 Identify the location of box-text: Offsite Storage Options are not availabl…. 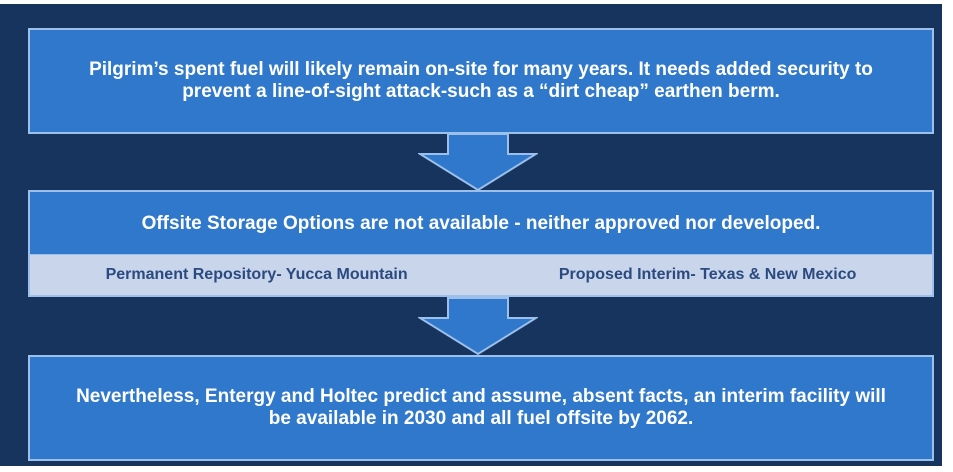
(481, 223).